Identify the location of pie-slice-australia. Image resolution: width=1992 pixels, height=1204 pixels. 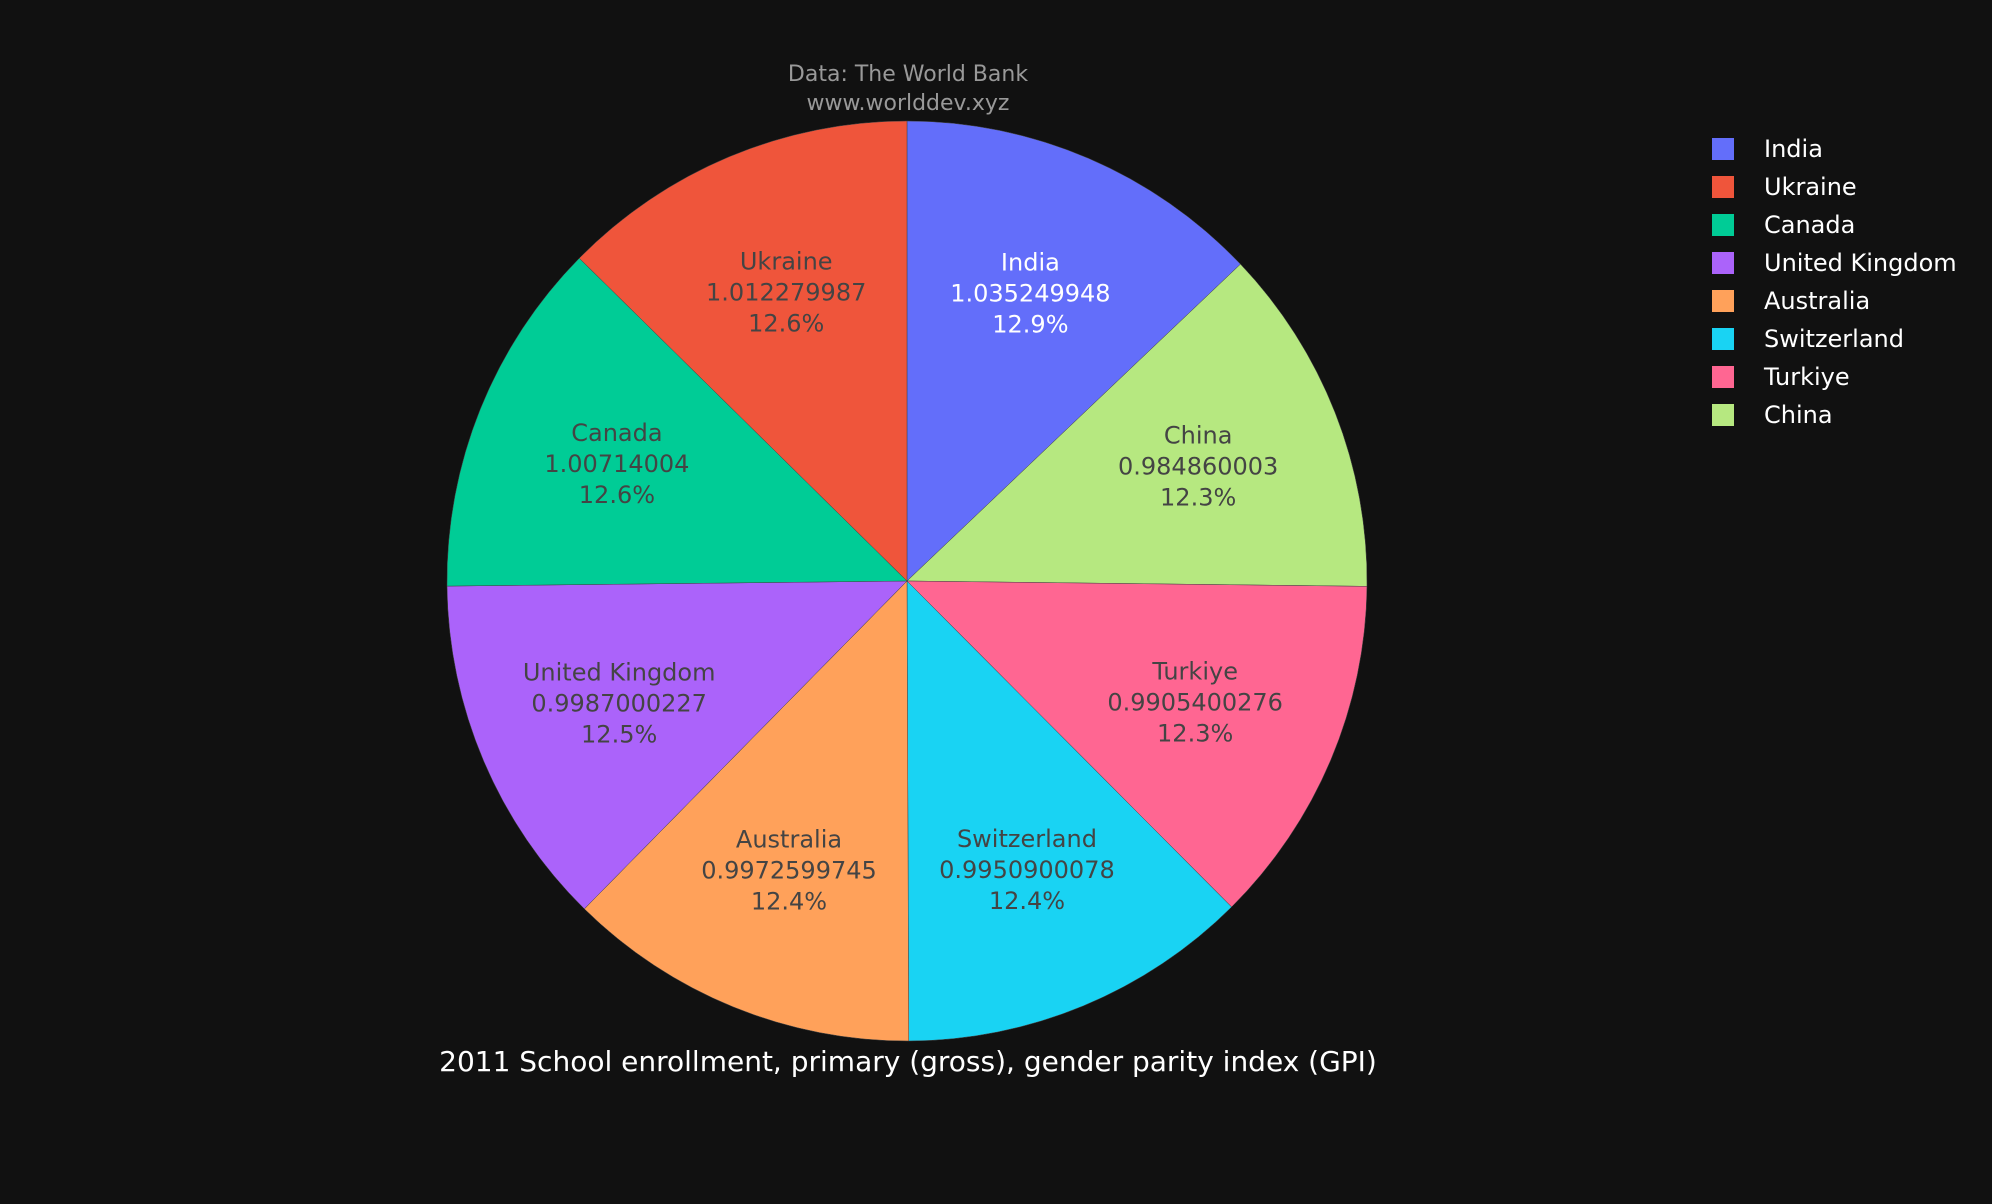
(746, 811).